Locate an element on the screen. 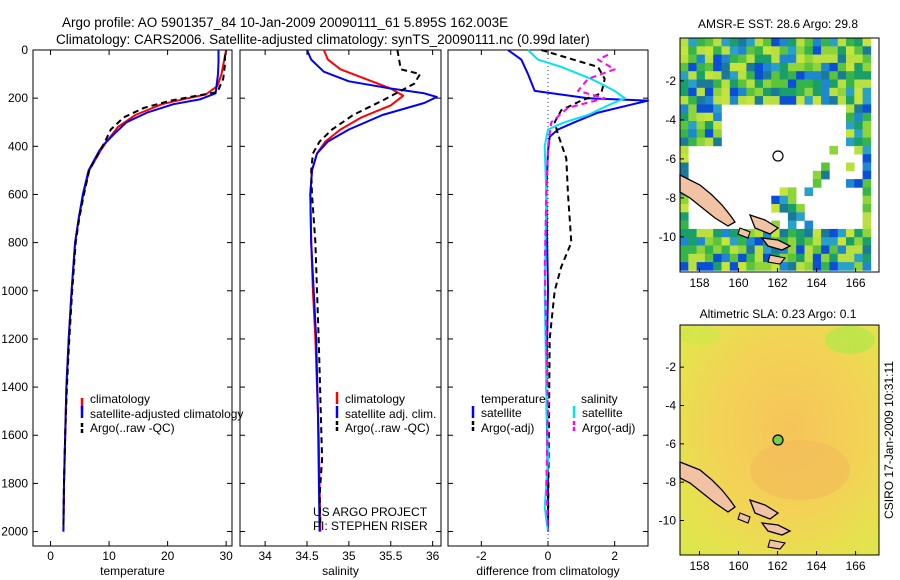 The height and width of the screenshot is (580, 900). x-tick-label: -2 is located at coordinates (481, 556).